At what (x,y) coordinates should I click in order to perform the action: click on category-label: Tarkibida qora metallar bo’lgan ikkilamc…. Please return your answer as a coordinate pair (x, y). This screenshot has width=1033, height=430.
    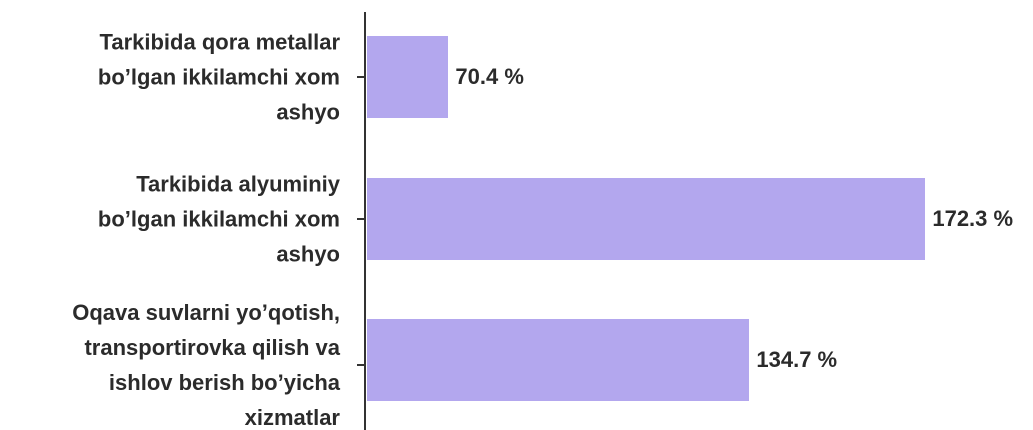
    Looking at the image, I should click on (218, 77).